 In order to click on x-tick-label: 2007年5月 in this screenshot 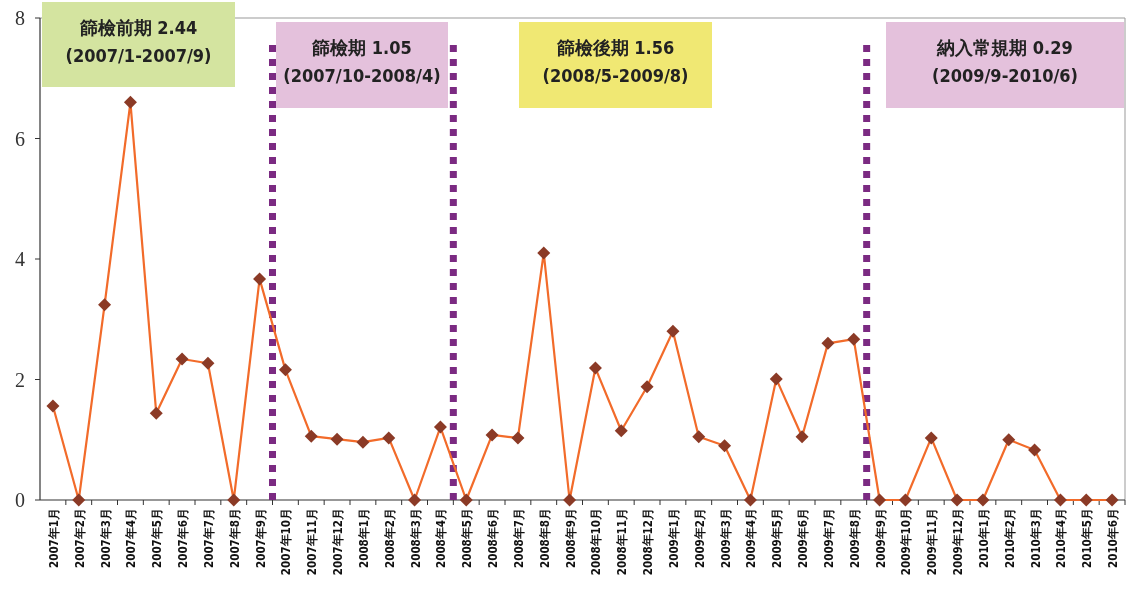, I will do `click(157, 538)`.